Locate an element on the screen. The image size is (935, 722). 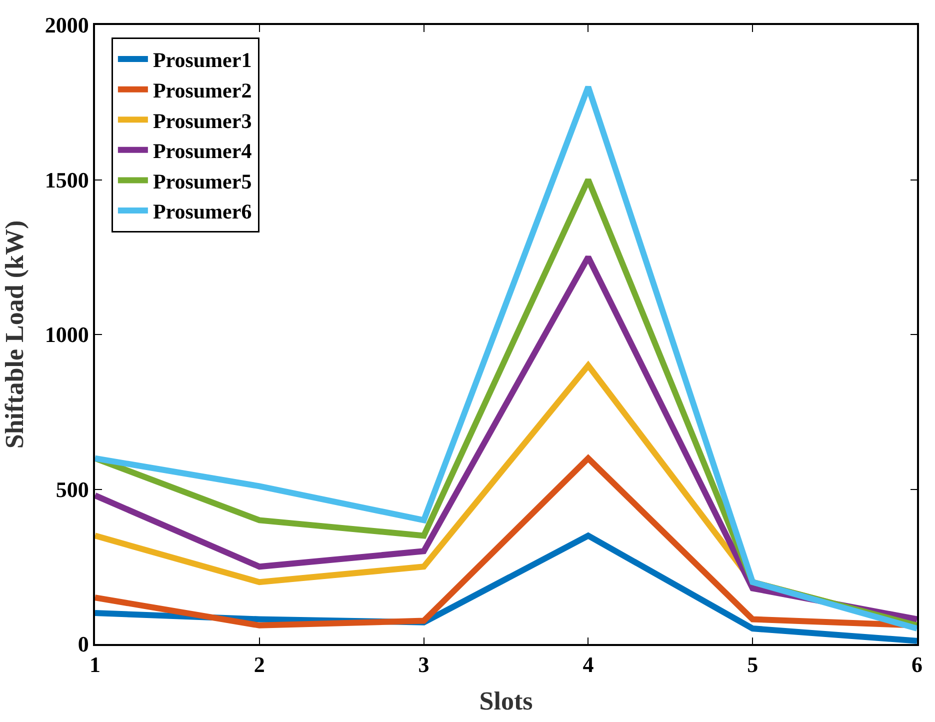
y-tick-label: 2000 is located at coordinates (66, 25).